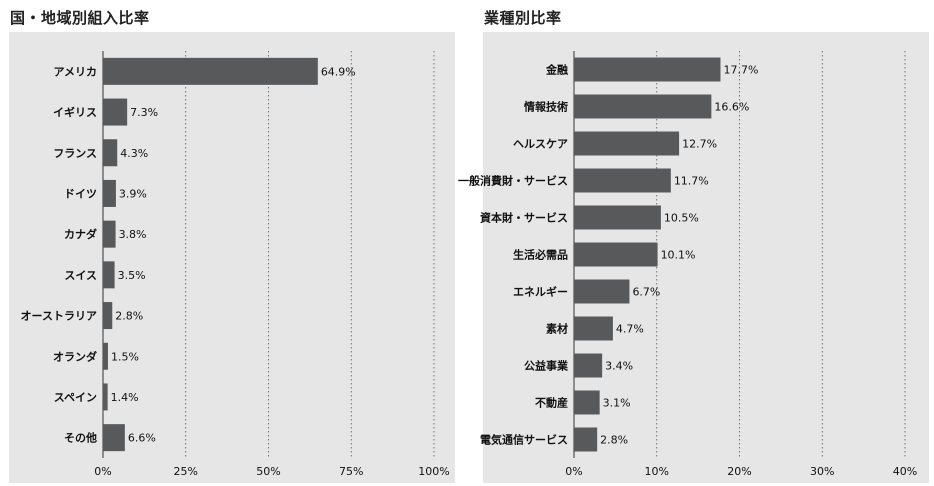 The width and height of the screenshot is (934, 486). I want to click on category-label: 電気通信サービス, so click(524, 440).